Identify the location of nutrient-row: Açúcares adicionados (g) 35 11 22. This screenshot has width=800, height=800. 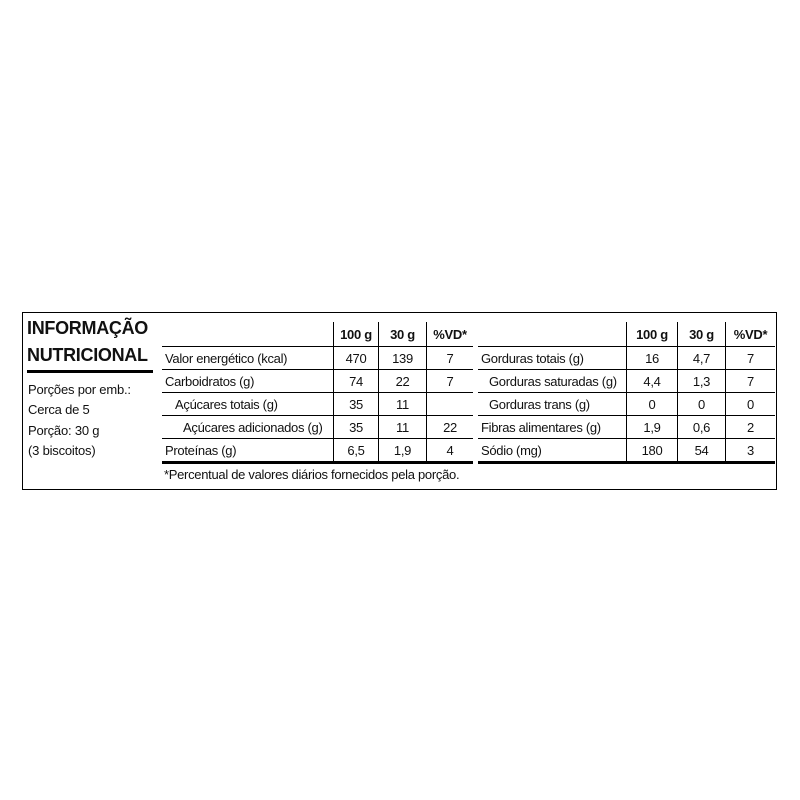
(317, 427).